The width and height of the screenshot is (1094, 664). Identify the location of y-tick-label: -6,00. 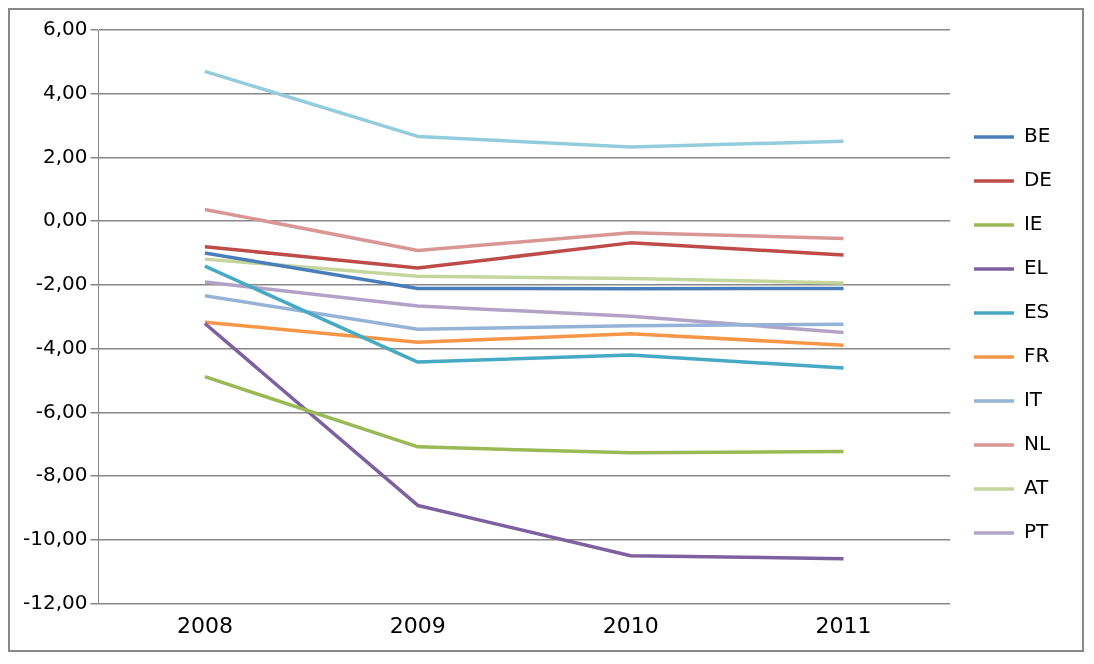
(61, 410).